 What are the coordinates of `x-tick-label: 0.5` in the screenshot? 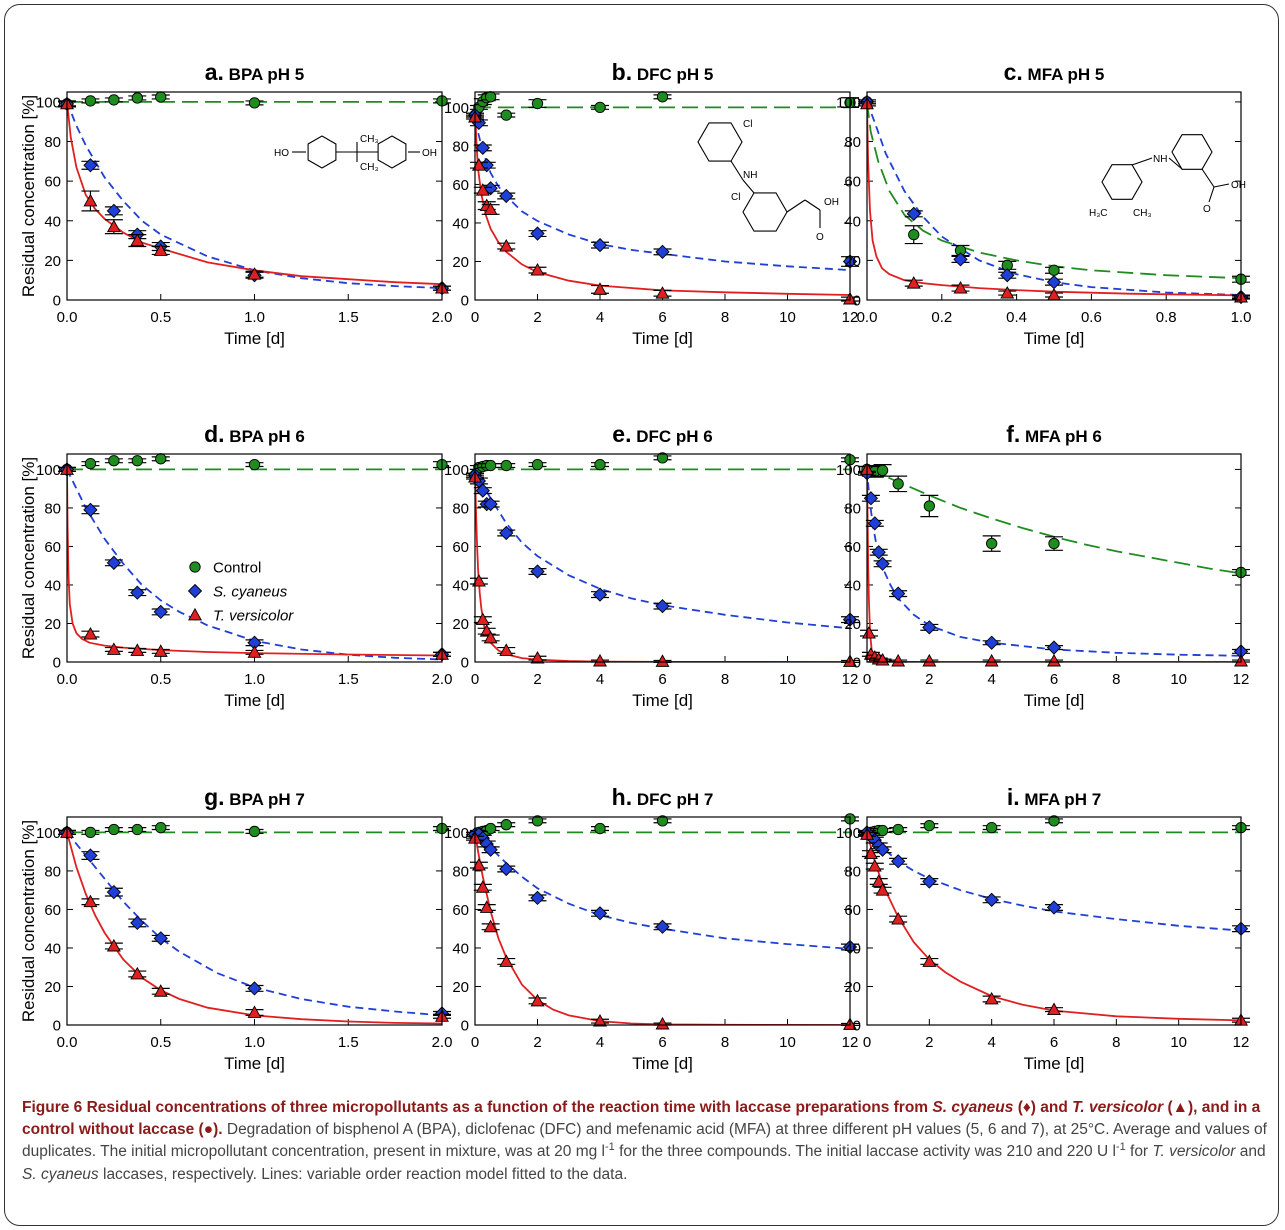 It's located at (160, 317).